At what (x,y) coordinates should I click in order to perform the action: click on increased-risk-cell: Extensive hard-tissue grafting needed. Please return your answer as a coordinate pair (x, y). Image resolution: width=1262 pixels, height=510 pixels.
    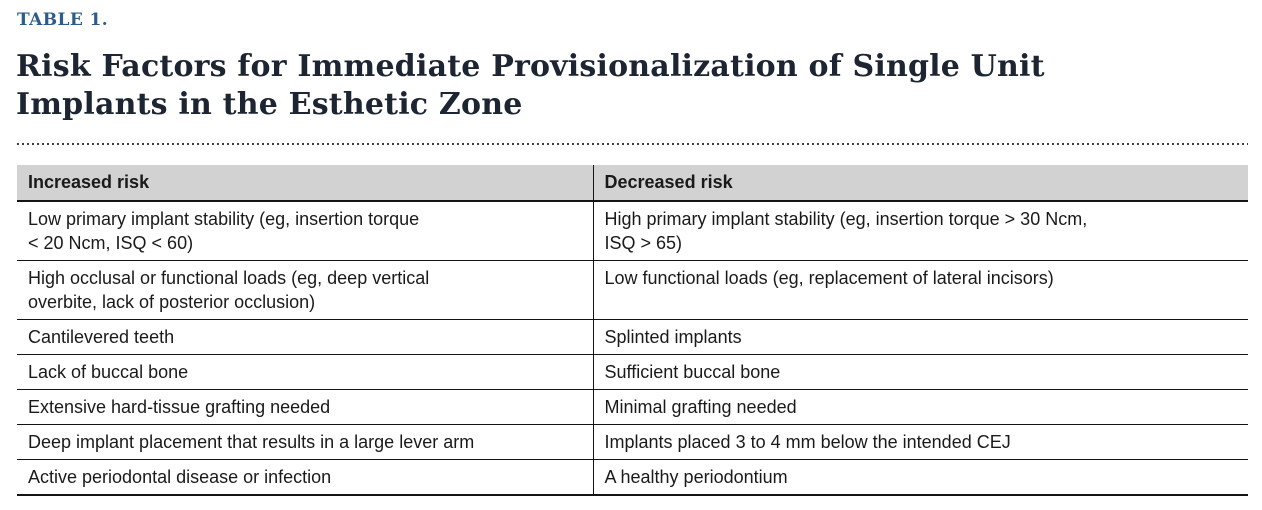
    Looking at the image, I should click on (305, 407).